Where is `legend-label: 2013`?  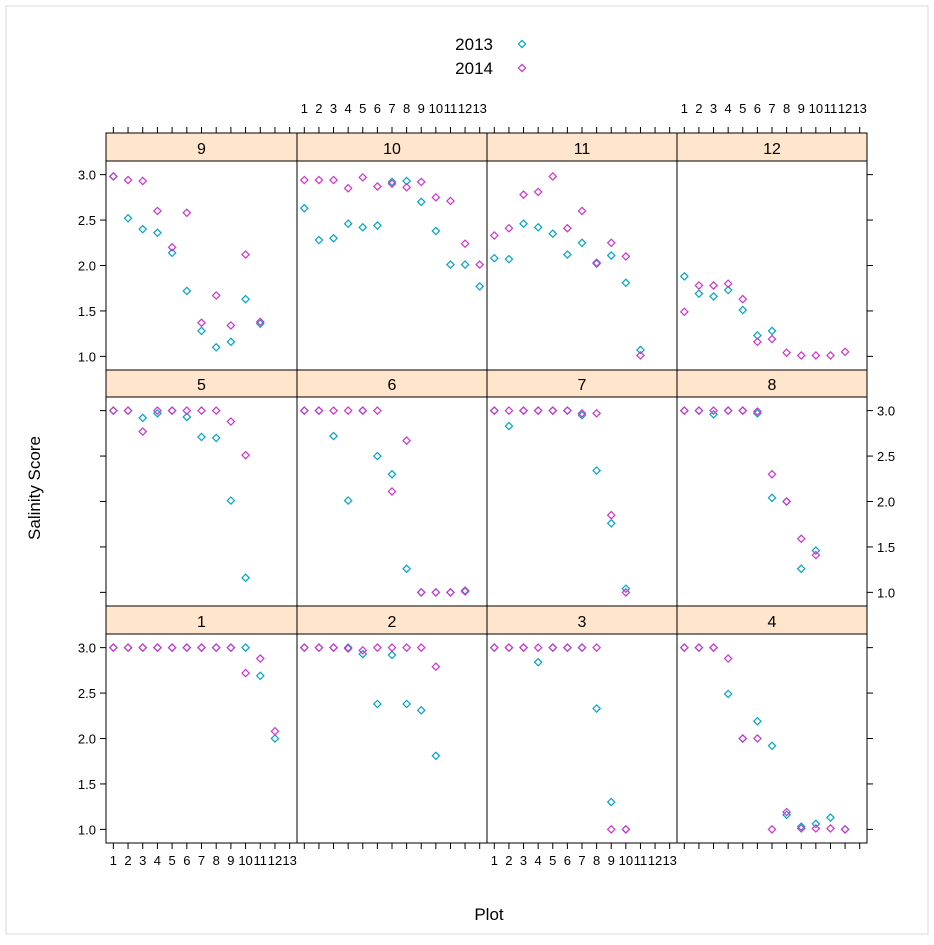 legend-label: 2013 is located at coordinates (474, 44).